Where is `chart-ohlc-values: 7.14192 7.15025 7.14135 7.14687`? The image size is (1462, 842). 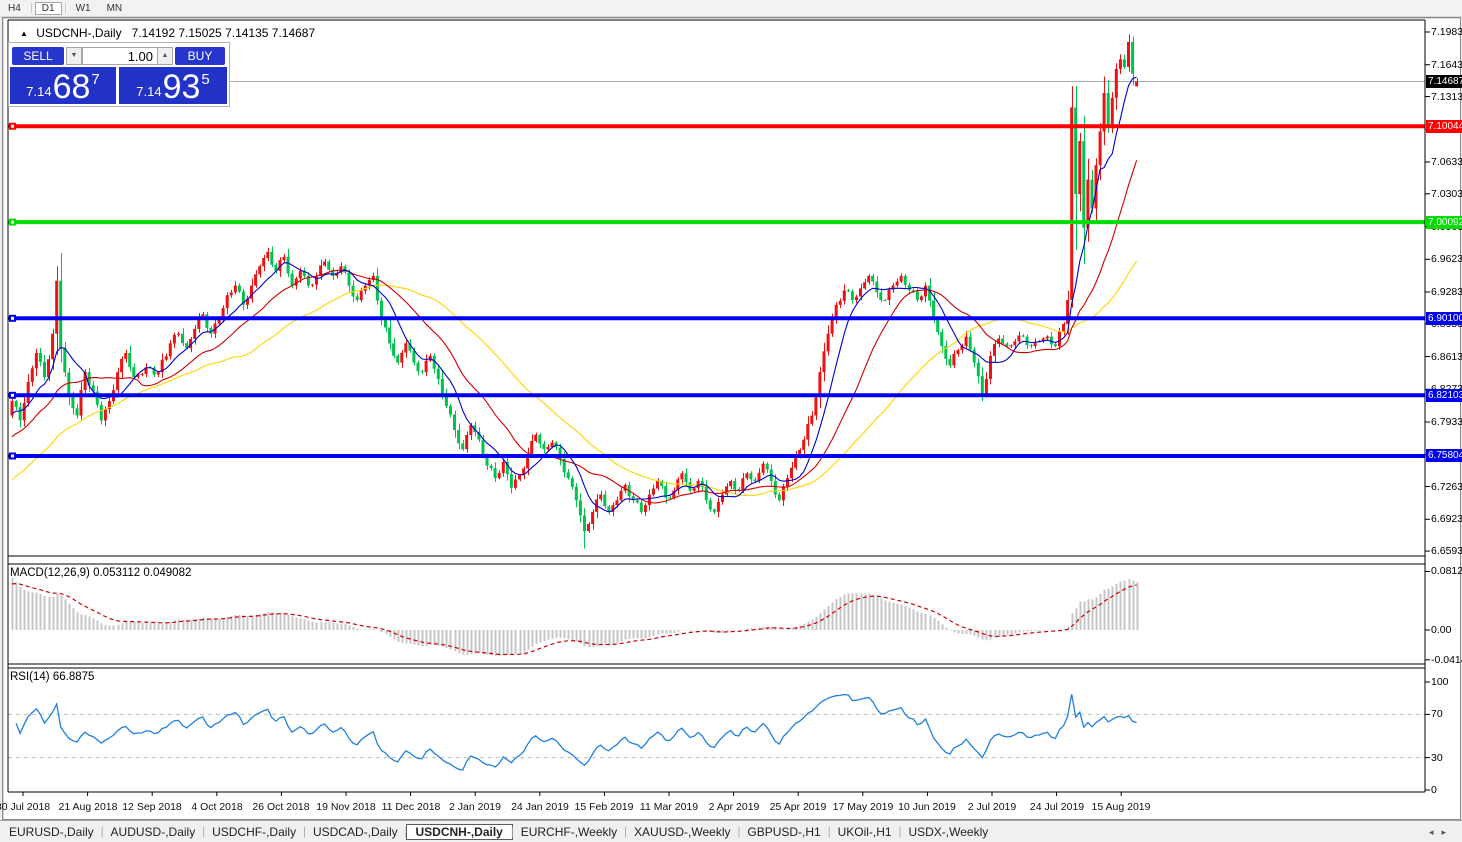 chart-ohlc-values: 7.14192 7.15025 7.14135 7.14687 is located at coordinates (223, 33).